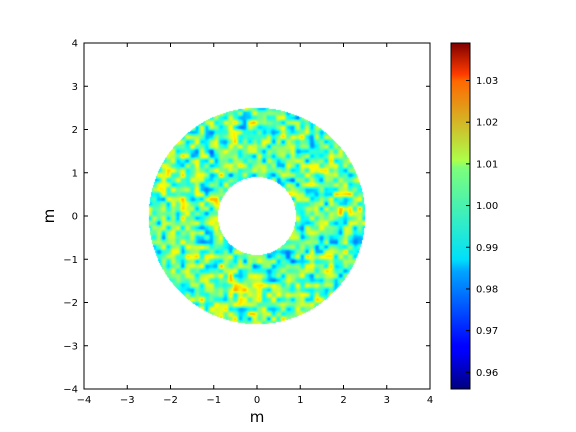 The image size is (576, 432). Describe the element at coordinates (49, 216) in the screenshot. I see `y-axis-label: m` at that location.